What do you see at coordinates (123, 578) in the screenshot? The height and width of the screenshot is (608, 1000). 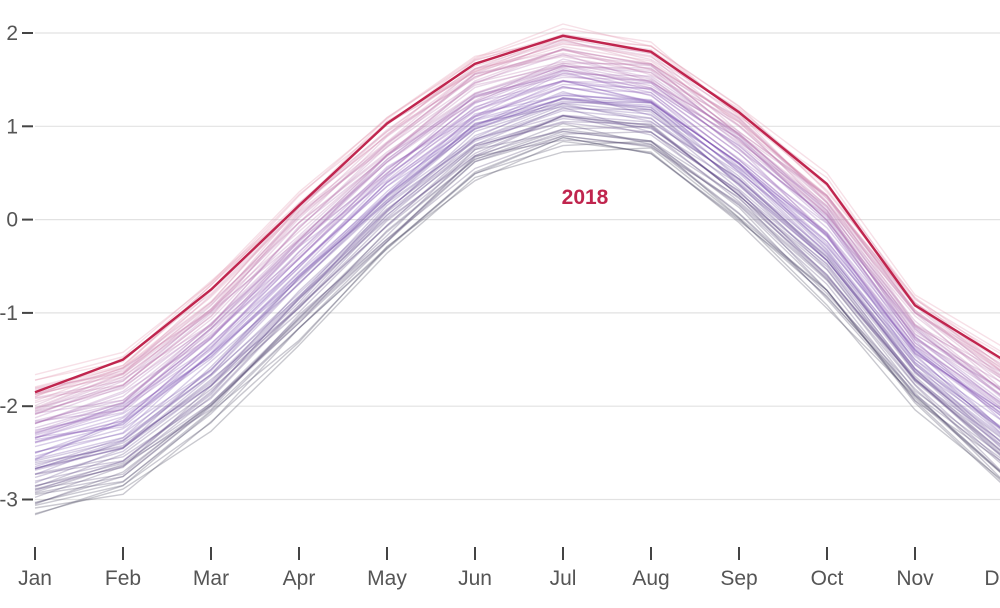 I see `x-tick-label: Feb` at bounding box center [123, 578].